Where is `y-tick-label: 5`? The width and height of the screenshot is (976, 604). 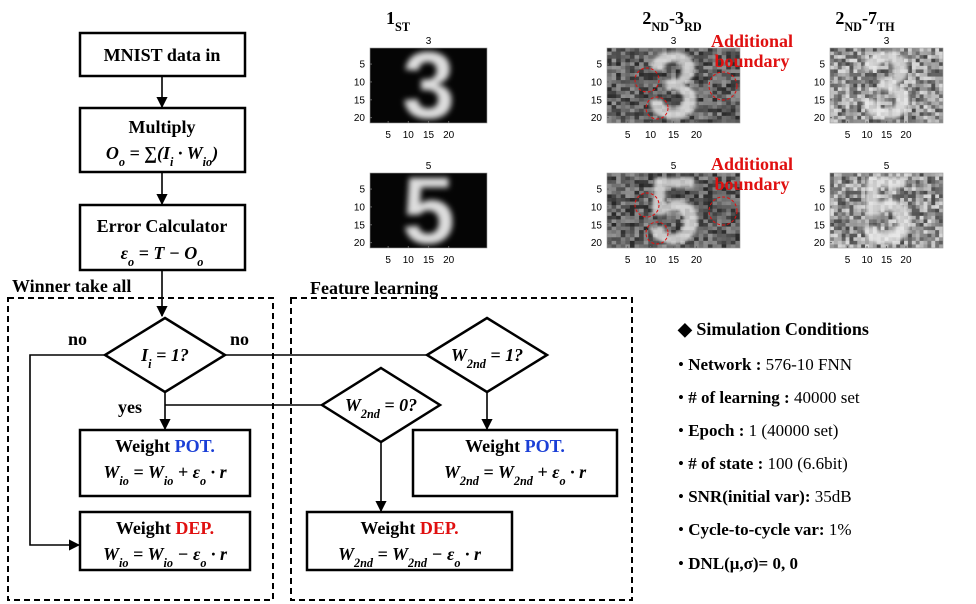
y-tick-label: 5 is located at coordinates (822, 190).